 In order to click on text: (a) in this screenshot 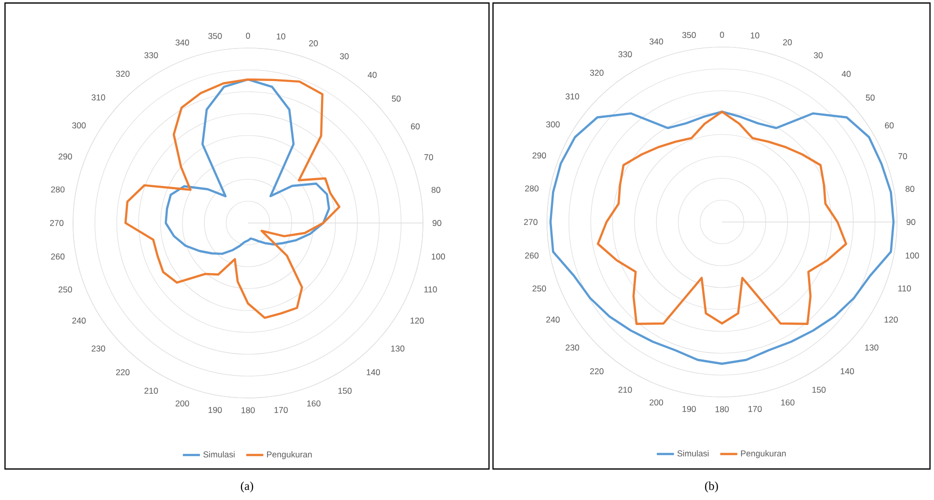, I will do `click(247, 487)`.